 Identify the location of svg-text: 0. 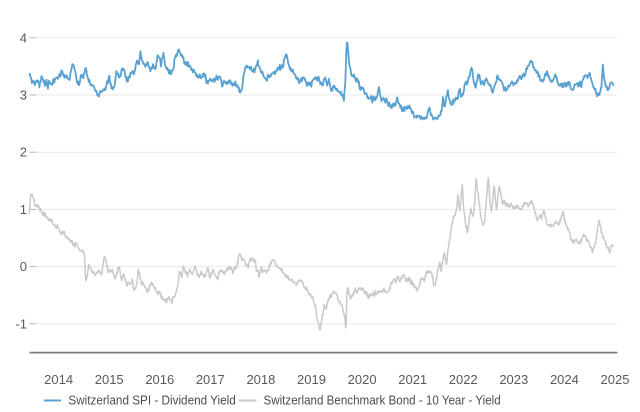
(23, 266).